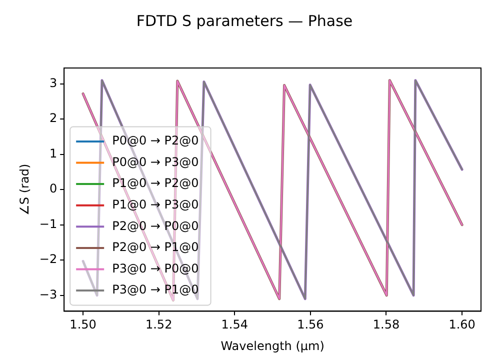  Describe the element at coordinates (155, 183) in the screenshot. I see `legend-label: P1@0 → P2@0` at that location.